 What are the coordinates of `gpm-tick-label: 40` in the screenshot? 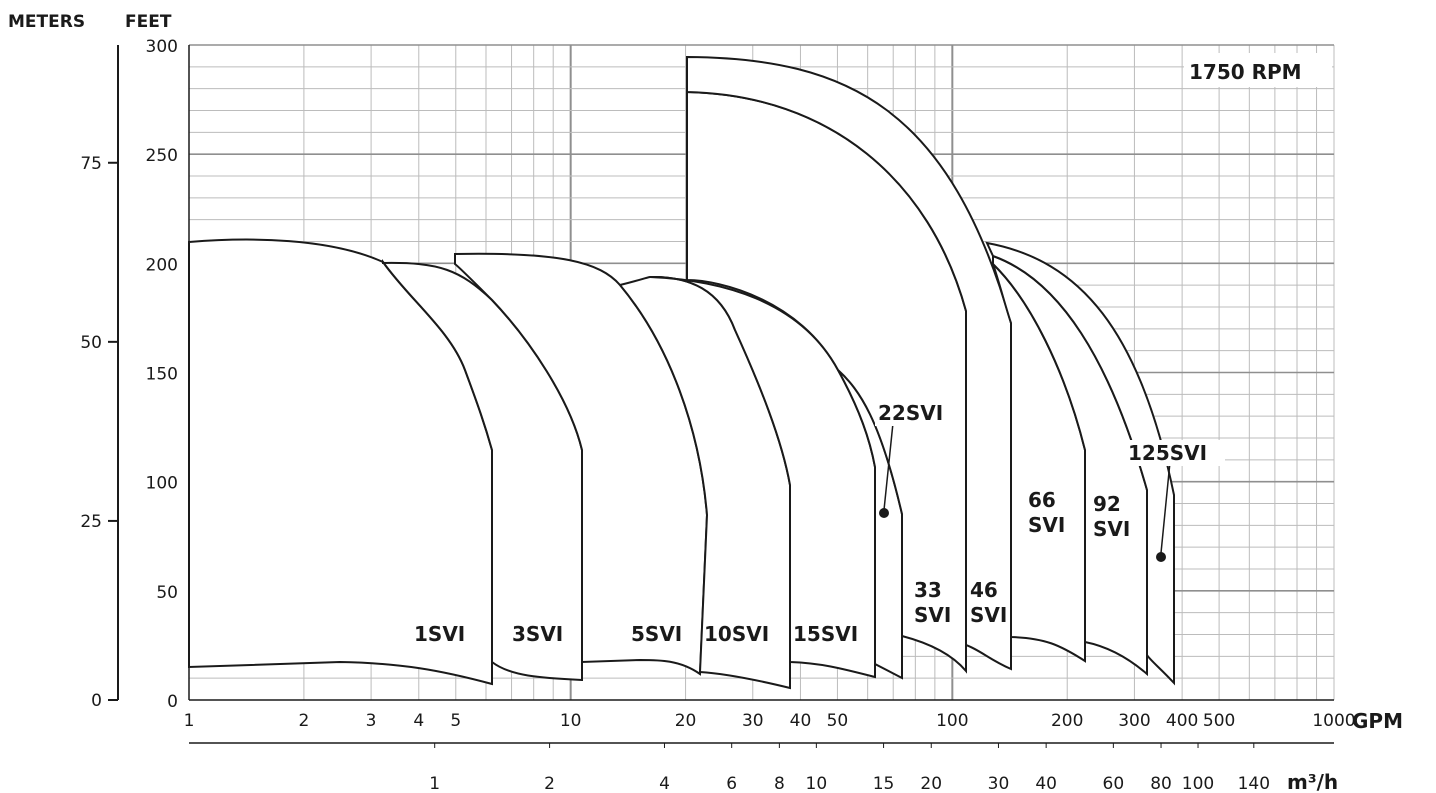 It's located at (801, 721).